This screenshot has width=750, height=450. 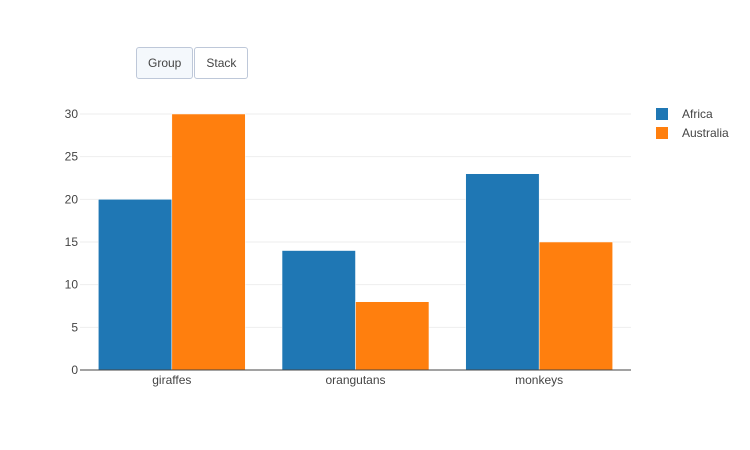 I want to click on legend-label-australia: Australia, so click(x=705, y=133).